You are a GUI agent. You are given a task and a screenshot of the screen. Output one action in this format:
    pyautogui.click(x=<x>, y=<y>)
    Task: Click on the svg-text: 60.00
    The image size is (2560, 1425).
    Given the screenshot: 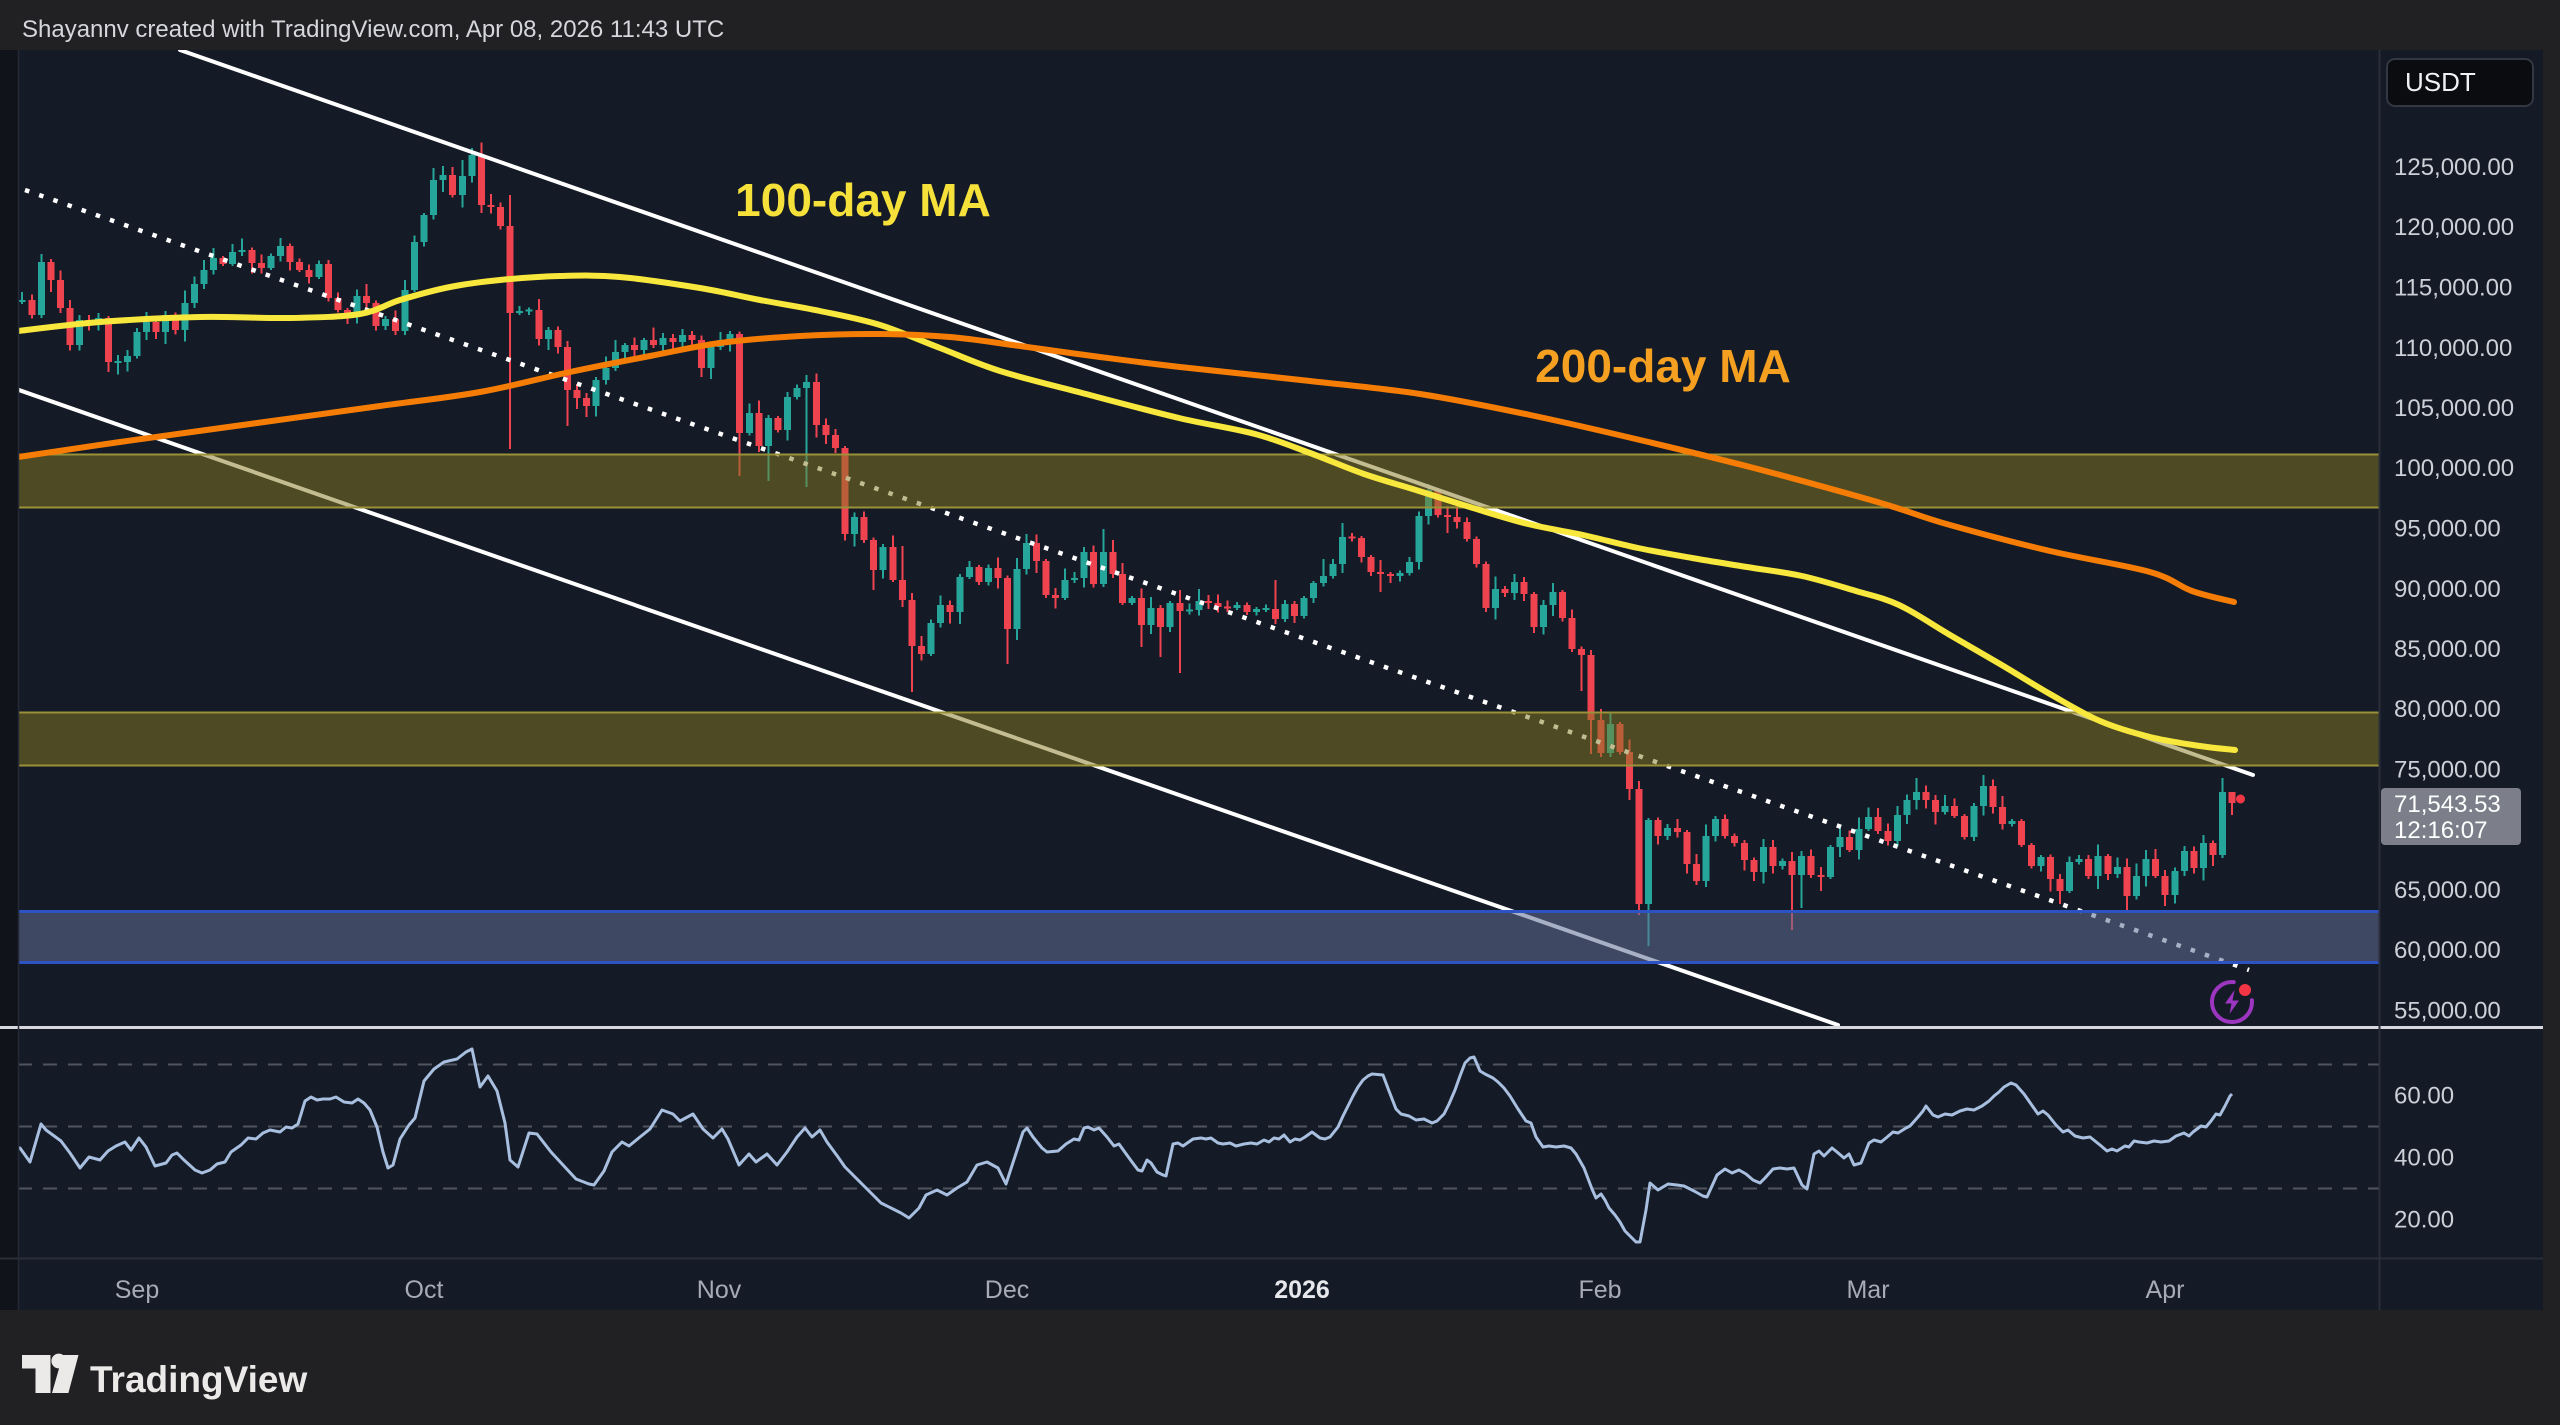 What is the action you would take?
    pyautogui.click(x=2424, y=1096)
    